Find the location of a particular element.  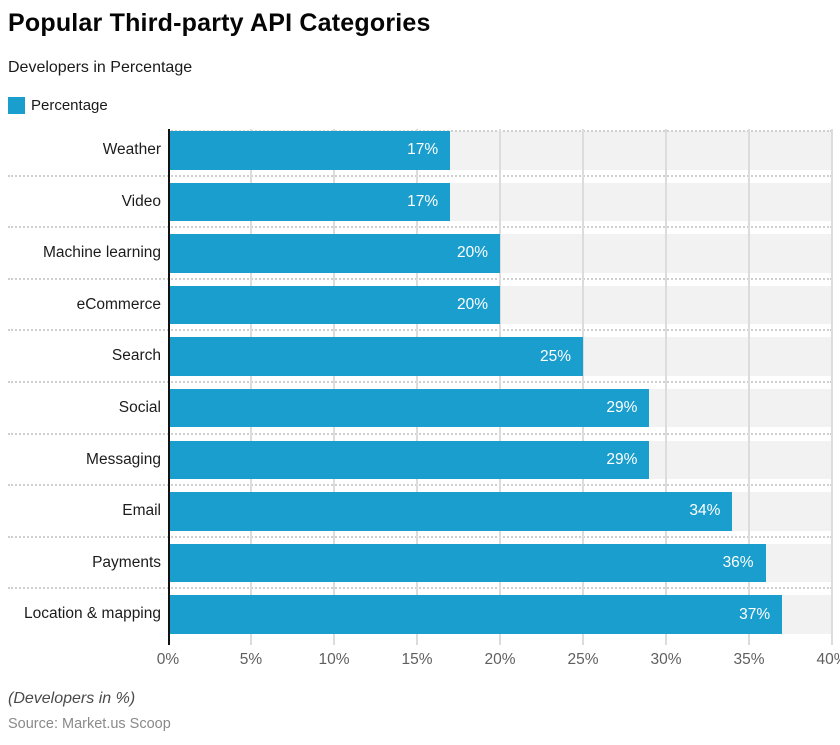

x-tick-label: 30% is located at coordinates (666, 659).